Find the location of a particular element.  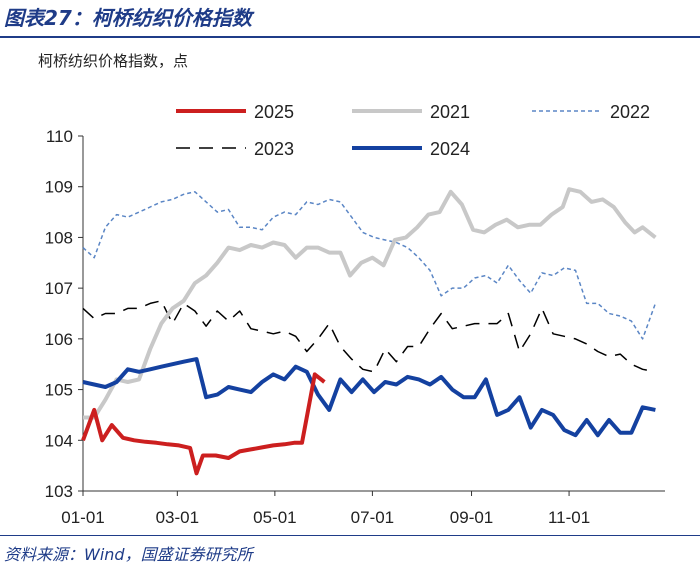

legend-label-2021: 2021 is located at coordinates (450, 112).